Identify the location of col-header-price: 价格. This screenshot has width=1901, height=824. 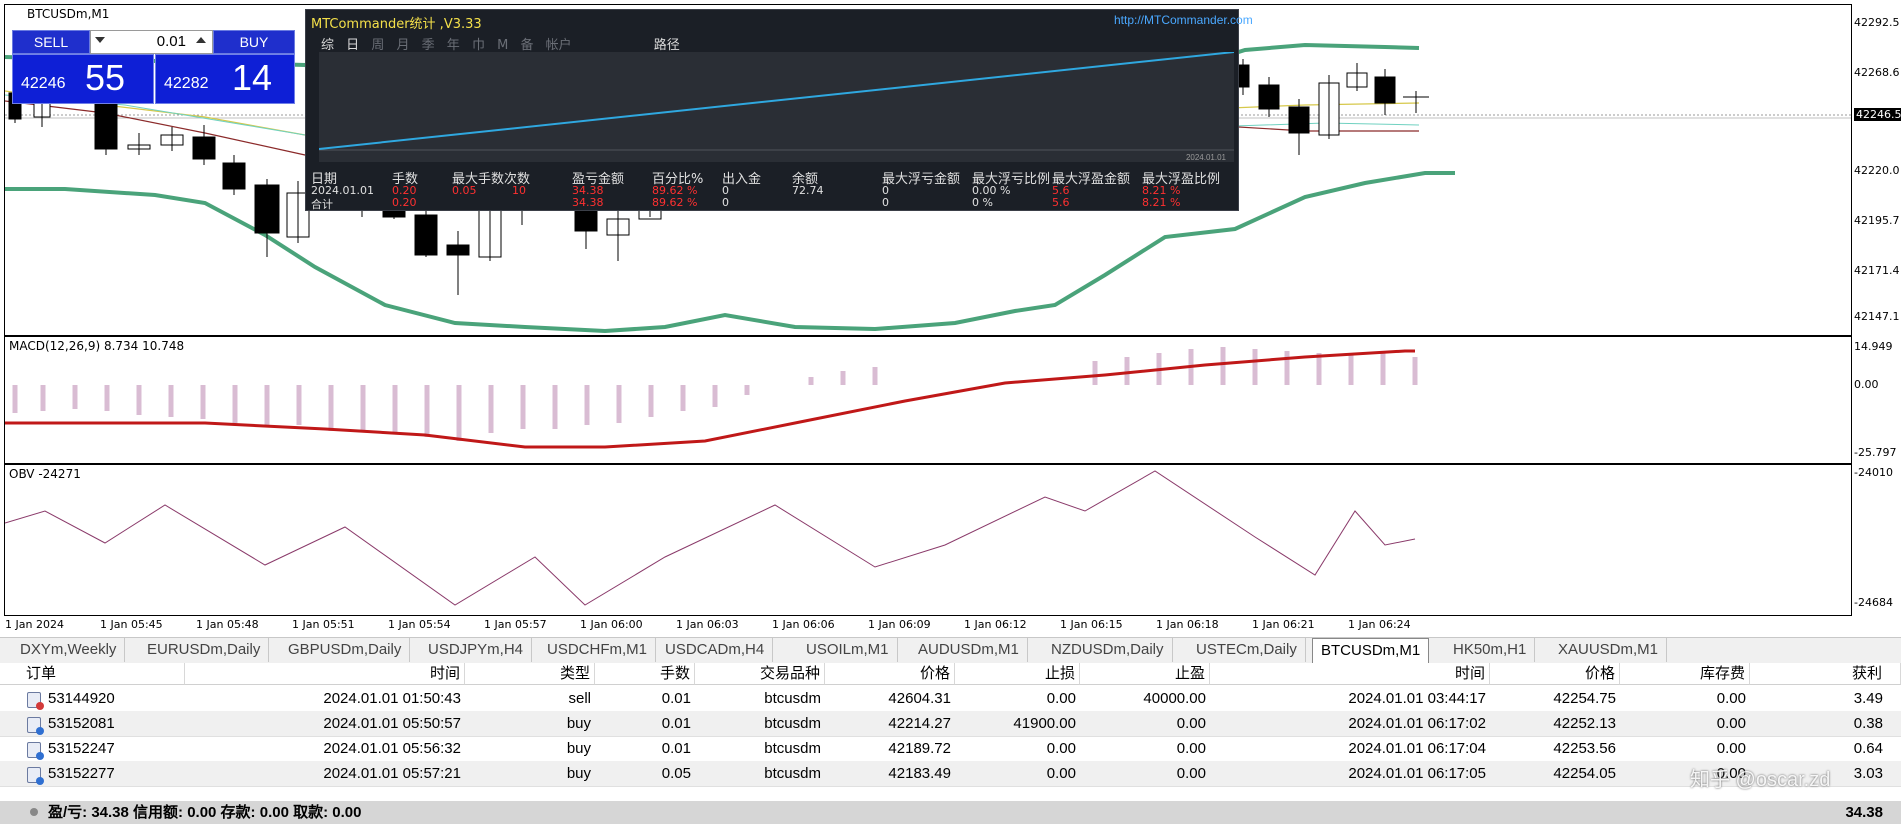
(890, 674).